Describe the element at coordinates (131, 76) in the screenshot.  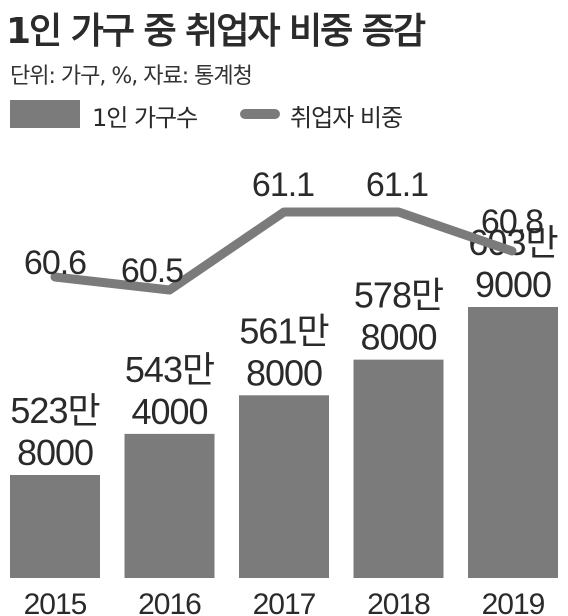
I see `unit-source-note: 단위: 가구, %, 자료: 통계청` at that location.